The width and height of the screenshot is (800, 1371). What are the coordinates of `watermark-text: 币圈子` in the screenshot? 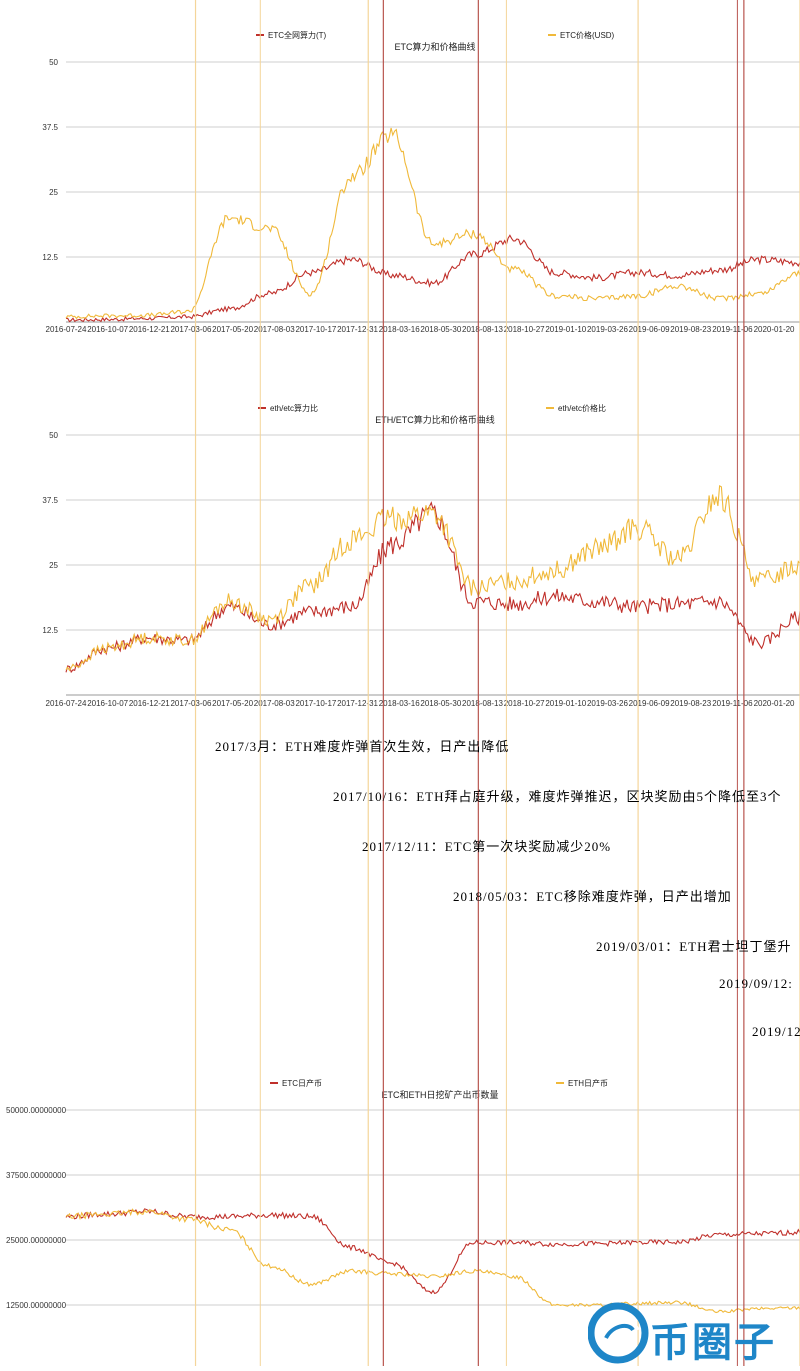 It's located at (713, 1343).